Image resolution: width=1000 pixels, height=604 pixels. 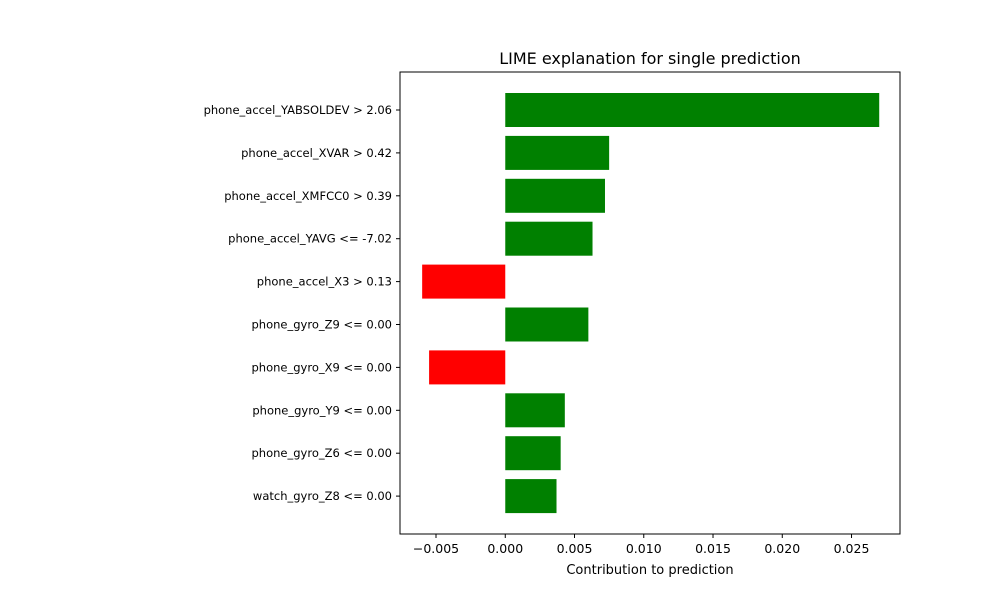 What do you see at coordinates (322, 410) in the screenshot?
I see `y-tick-label: phone_gyro_Y9 <= 0.00` at bounding box center [322, 410].